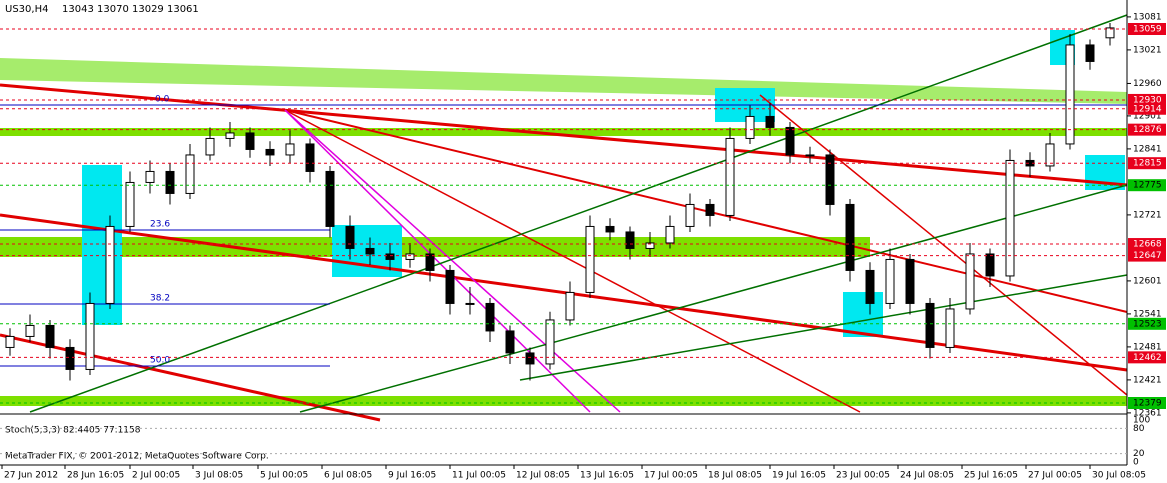 The height and width of the screenshot is (483, 1167). I want to click on stoch-axis-label: 0, so click(1136, 463).